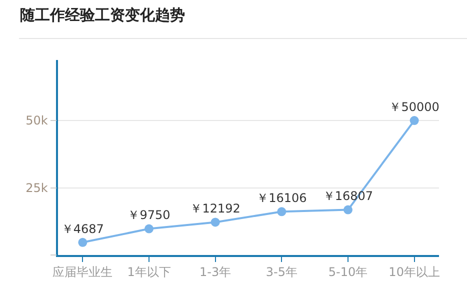 This screenshot has height=297, width=467. I want to click on x-tick-label: 5-10年, so click(348, 272).